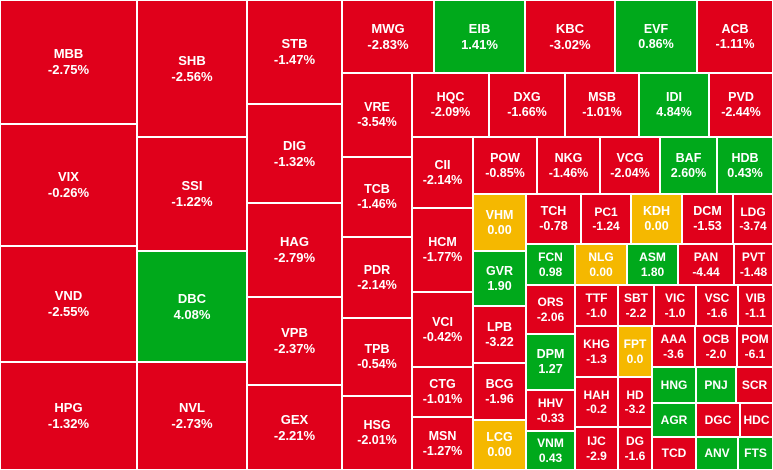  What do you see at coordinates (68, 62) in the screenshot?
I see `treemap-tile-mbb: MBB -2.75%` at bounding box center [68, 62].